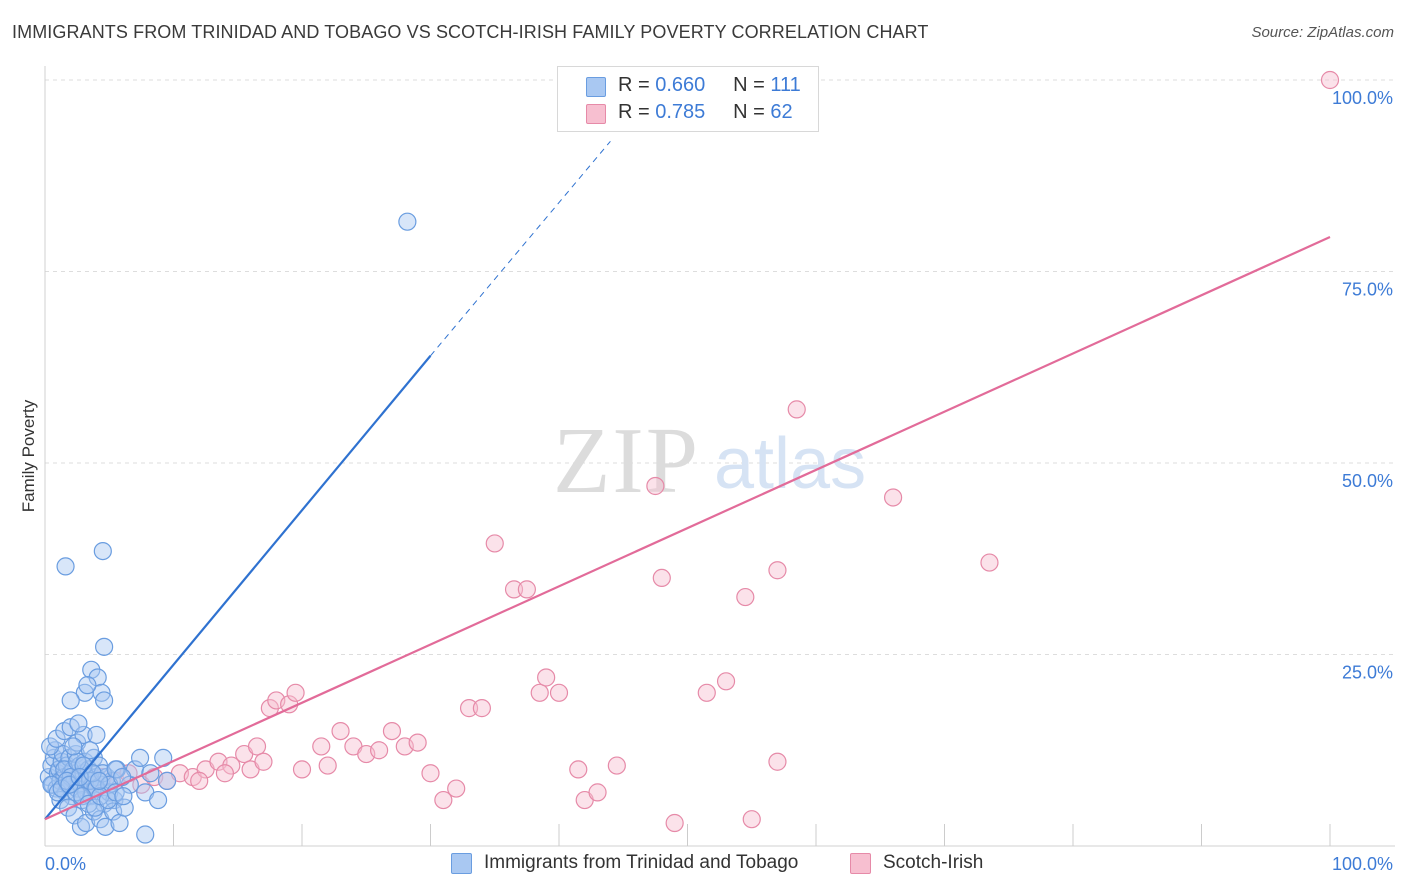 Image resolution: width=1406 pixels, height=892 pixels. What do you see at coordinates (860, 863) in the screenshot?
I see `bottom-legend-swatch-pink` at bounding box center [860, 863].